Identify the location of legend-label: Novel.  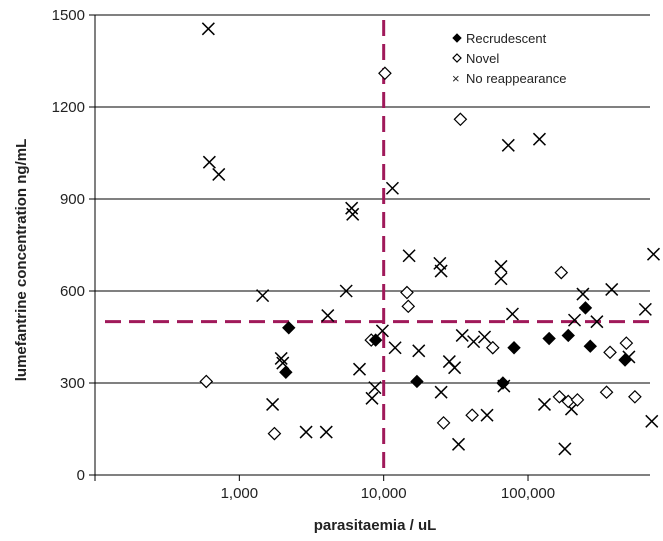
(482, 58).